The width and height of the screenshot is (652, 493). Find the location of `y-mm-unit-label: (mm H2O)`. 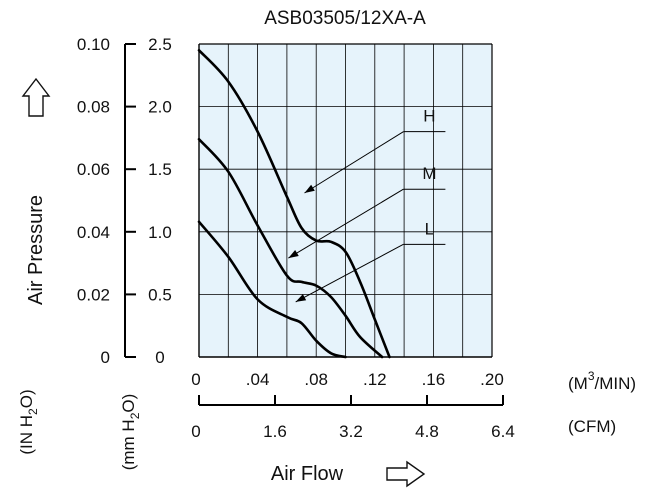

y-mm-unit-label: (mm H2O) is located at coordinates (130, 432).